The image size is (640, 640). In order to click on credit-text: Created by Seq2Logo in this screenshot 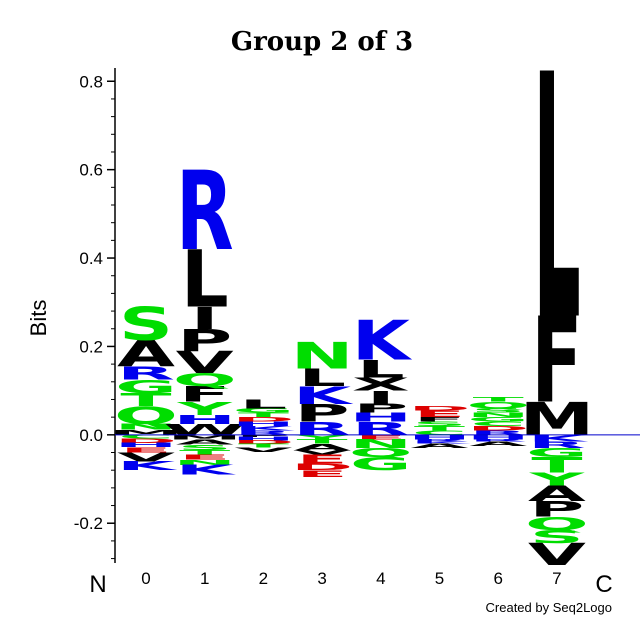, I will do `click(549, 607)`.